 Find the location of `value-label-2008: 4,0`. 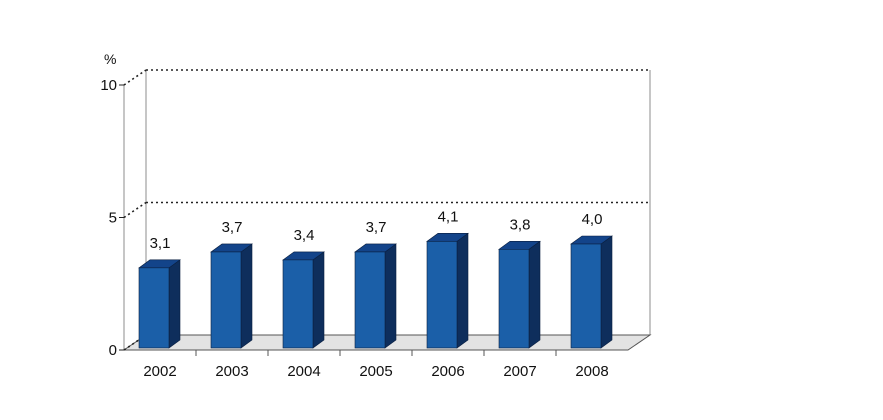

value-label-2008: 4,0 is located at coordinates (592, 219).